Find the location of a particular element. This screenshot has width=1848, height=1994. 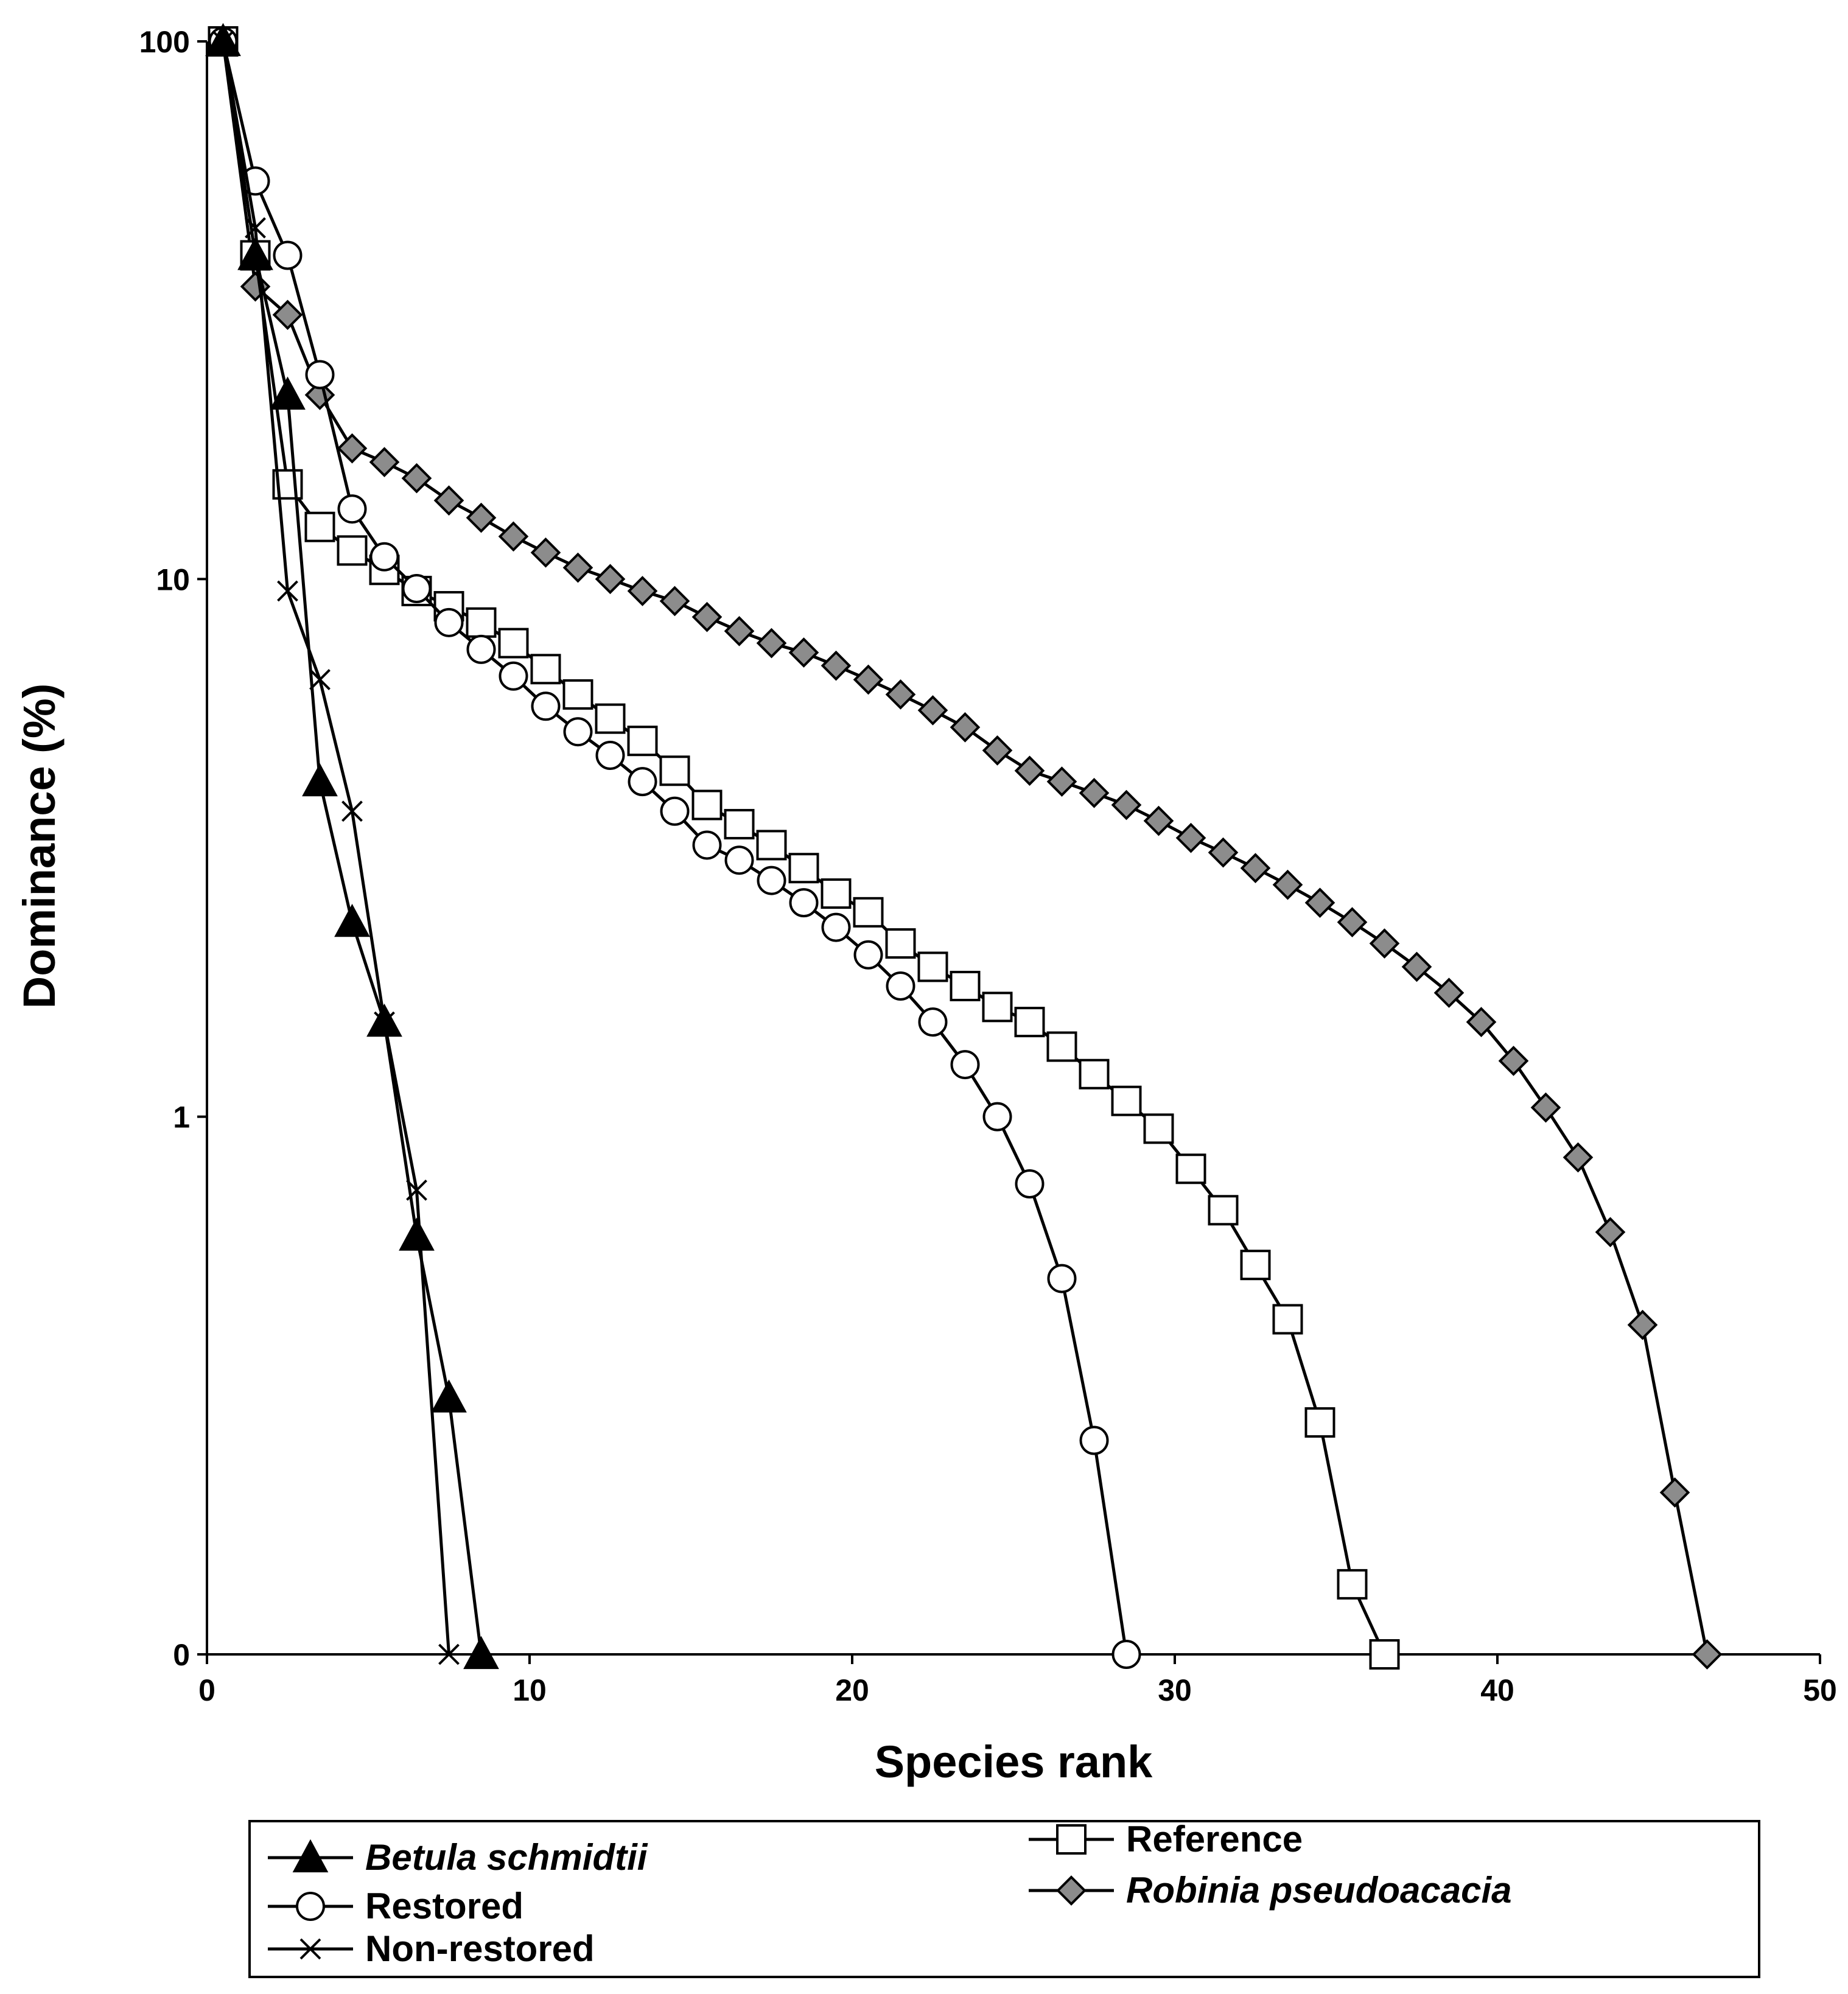

legend-label-reference: Reference is located at coordinates (1214, 1839).